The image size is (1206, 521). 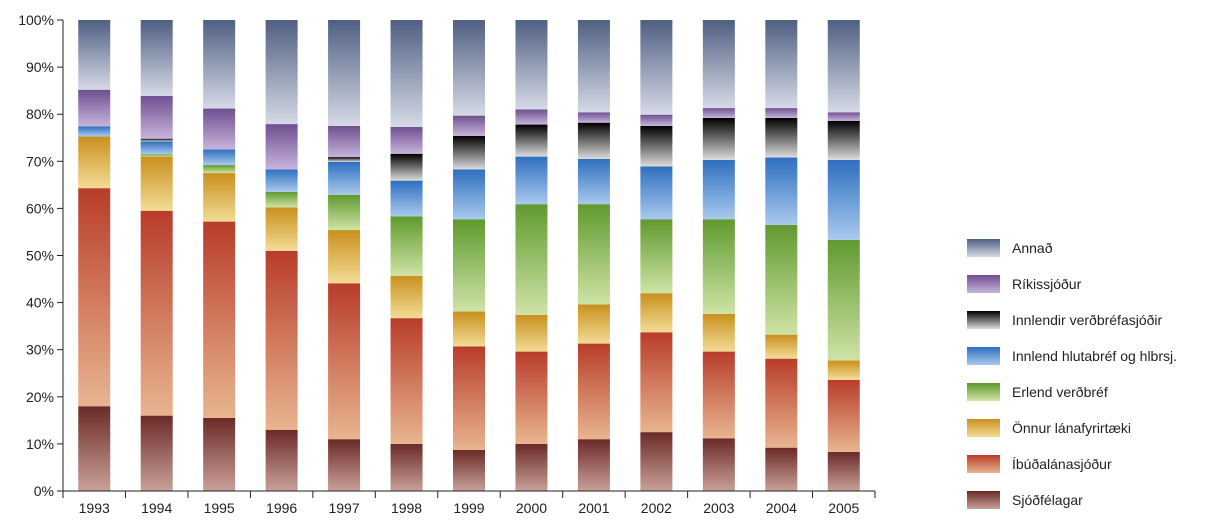 What do you see at coordinates (343, 508) in the screenshot?
I see `x-tick-label: 1997` at bounding box center [343, 508].